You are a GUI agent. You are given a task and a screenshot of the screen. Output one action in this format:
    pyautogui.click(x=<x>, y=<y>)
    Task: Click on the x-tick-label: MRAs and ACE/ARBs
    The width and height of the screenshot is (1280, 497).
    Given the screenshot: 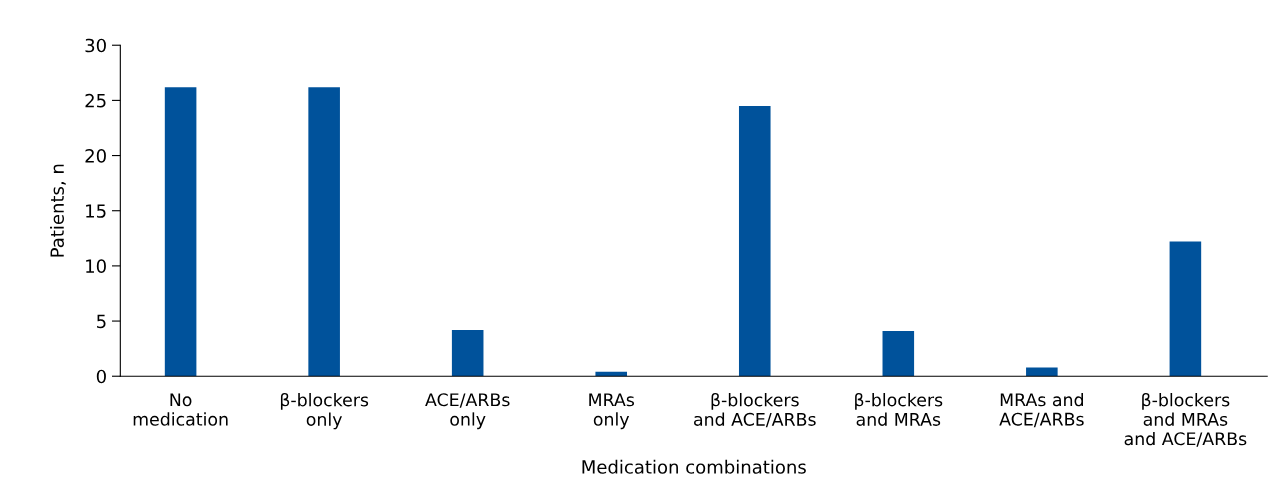 What is the action you would take?
    pyautogui.click(x=1041, y=410)
    